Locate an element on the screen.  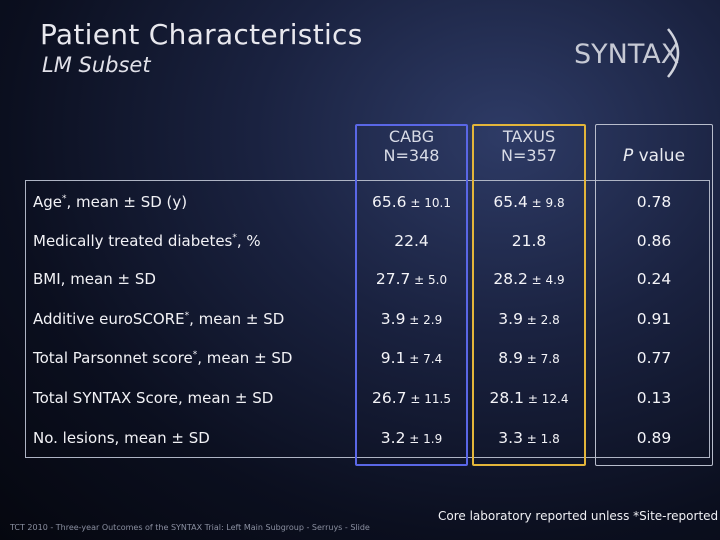
row-label: Total SYNTAX Score, mean ± SD is located at coordinates (153, 398).